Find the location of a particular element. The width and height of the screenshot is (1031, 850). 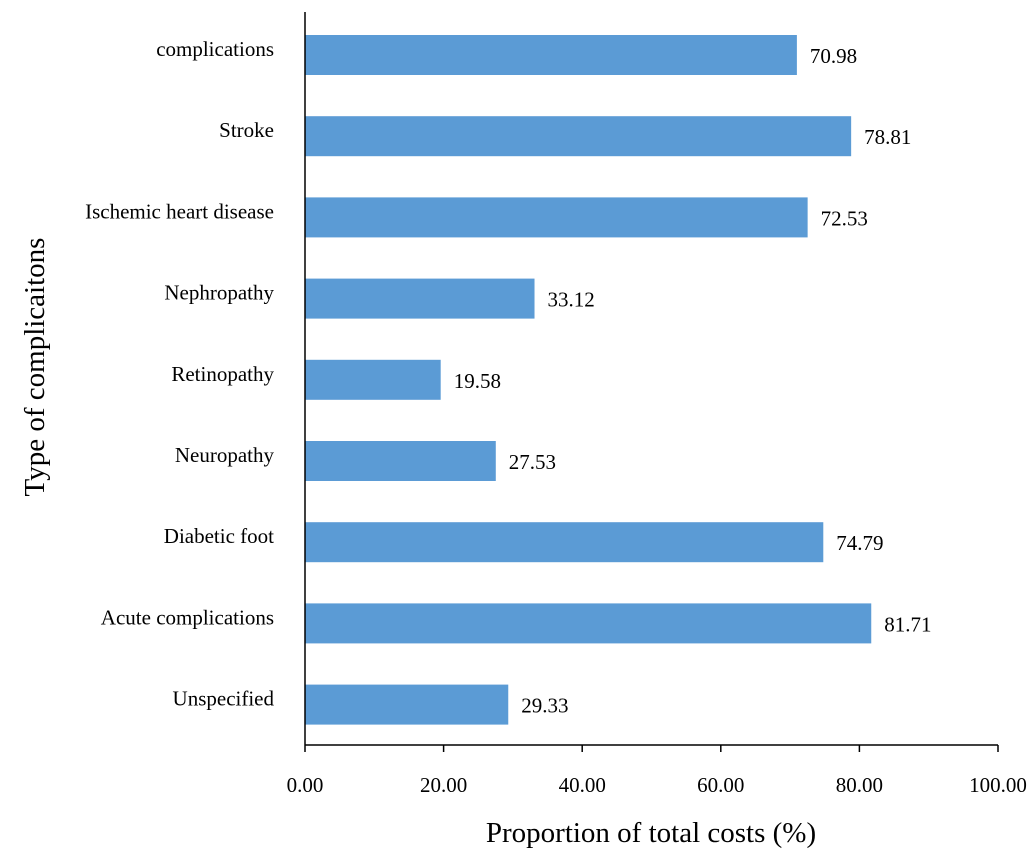

y-axis-title: Type of complicaitons is located at coordinates (35, 367).